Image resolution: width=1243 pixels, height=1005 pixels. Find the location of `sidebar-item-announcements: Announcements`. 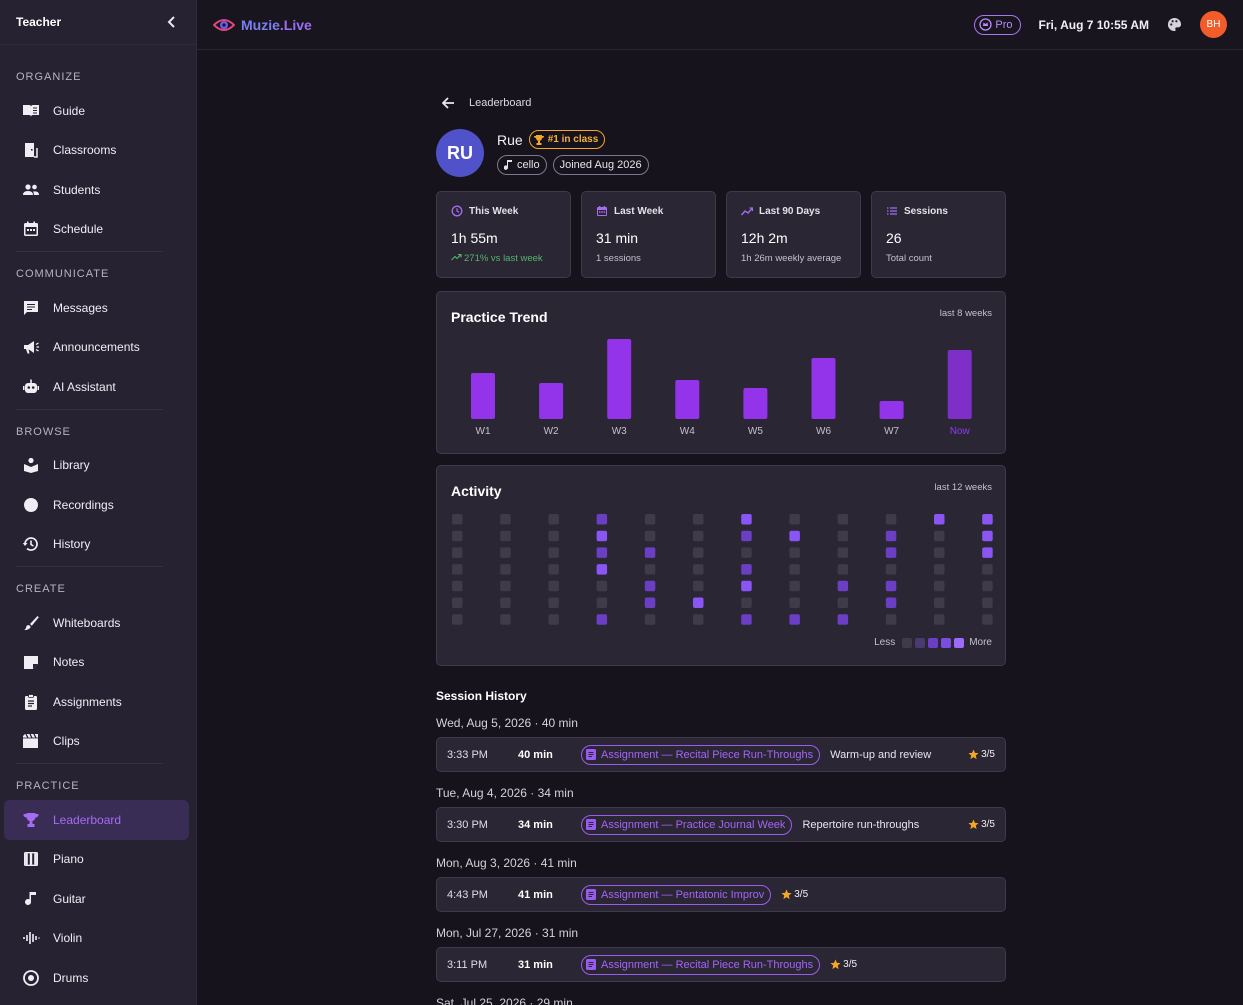

sidebar-item-announcements: Announcements is located at coordinates (98, 348).